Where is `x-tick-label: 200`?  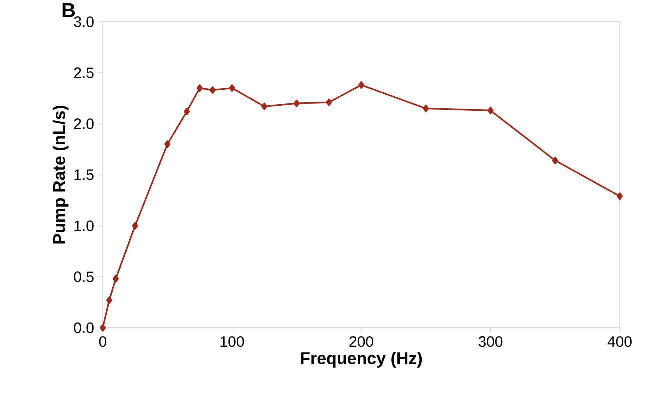
x-tick-label: 200 is located at coordinates (362, 342).